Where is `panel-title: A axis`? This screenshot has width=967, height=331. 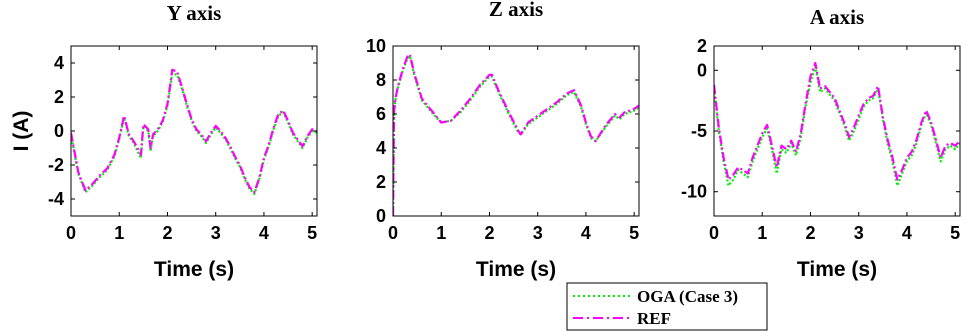
panel-title: A axis is located at coordinates (837, 17).